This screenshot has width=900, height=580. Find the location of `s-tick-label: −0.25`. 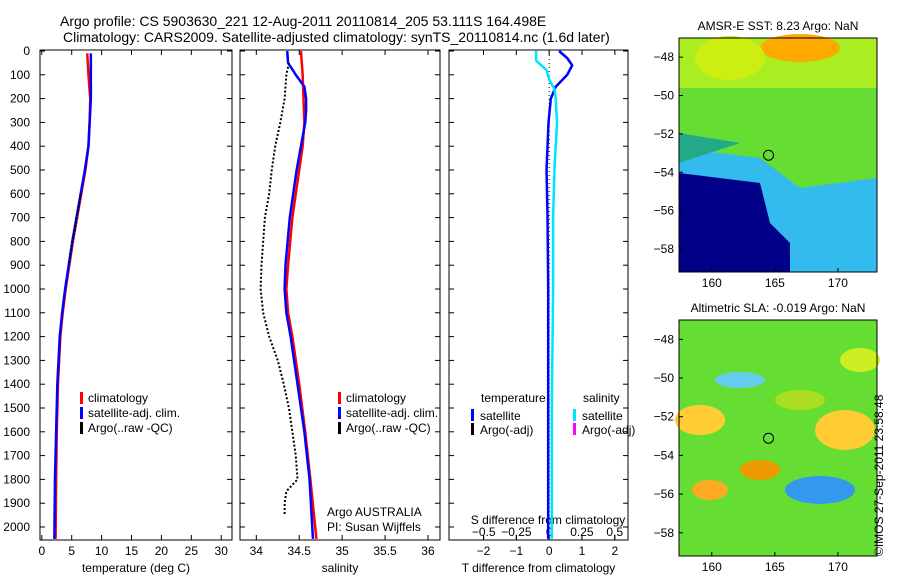

s-tick-label: −0.25 is located at coordinates (516, 532).